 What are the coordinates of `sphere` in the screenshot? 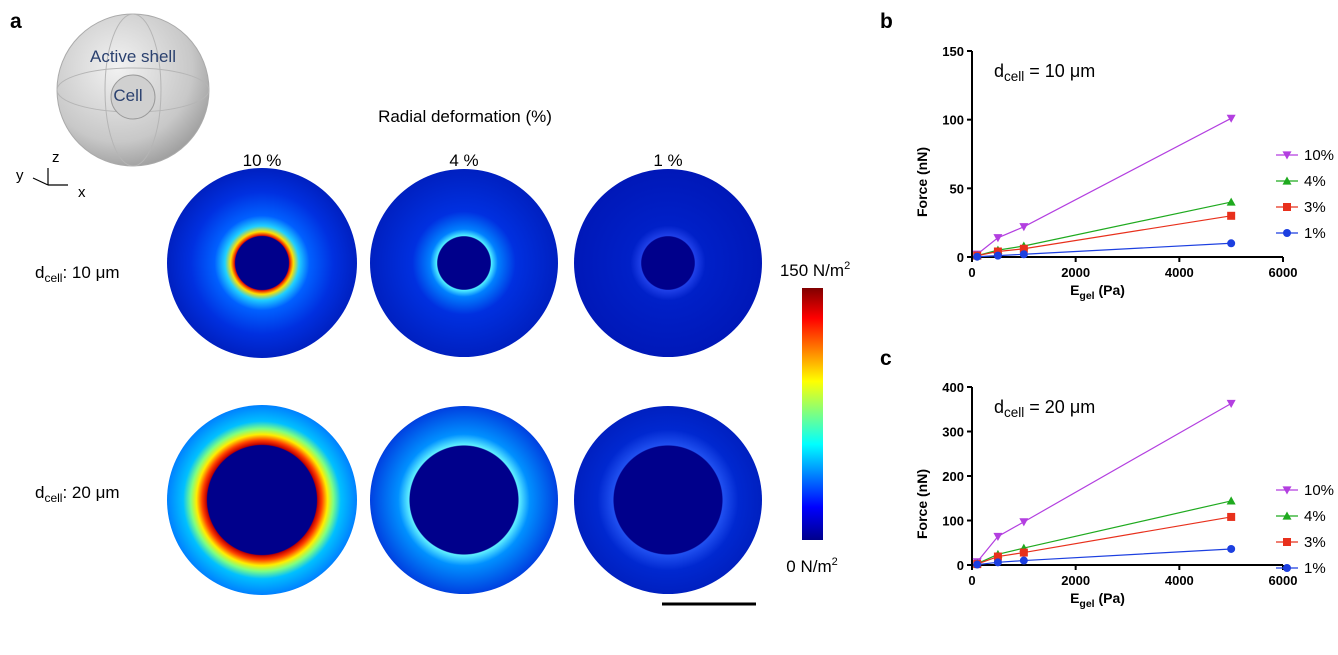 It's located at (133, 90).